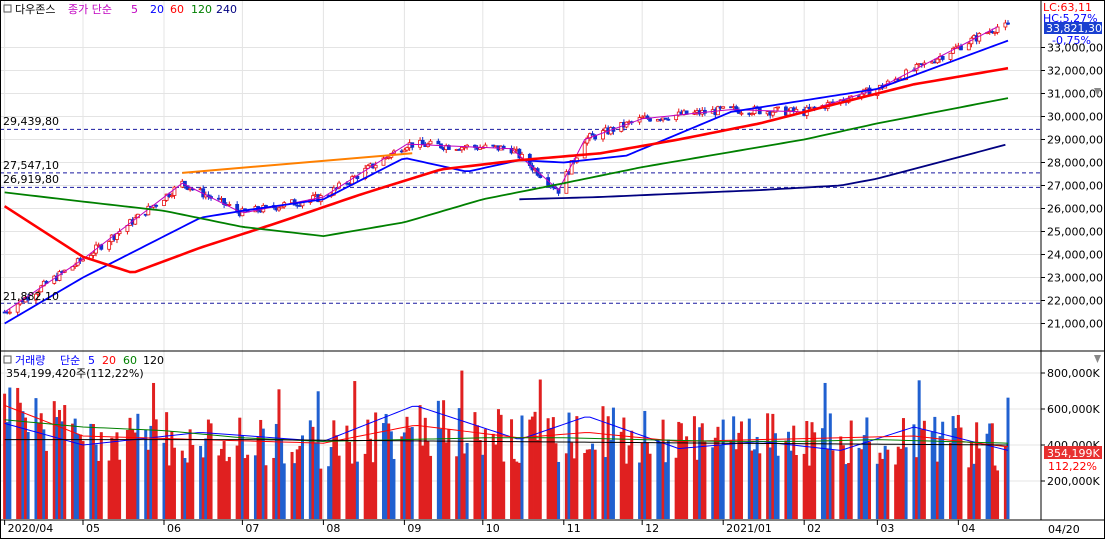 The height and width of the screenshot is (539, 1105). I want to click on date-tick-label: 2021/01, so click(749, 528).